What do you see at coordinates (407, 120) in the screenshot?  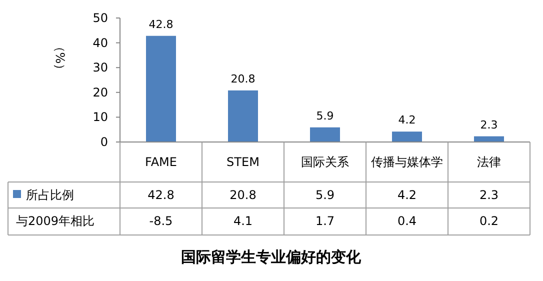 I see `data-label: 4.2` at bounding box center [407, 120].